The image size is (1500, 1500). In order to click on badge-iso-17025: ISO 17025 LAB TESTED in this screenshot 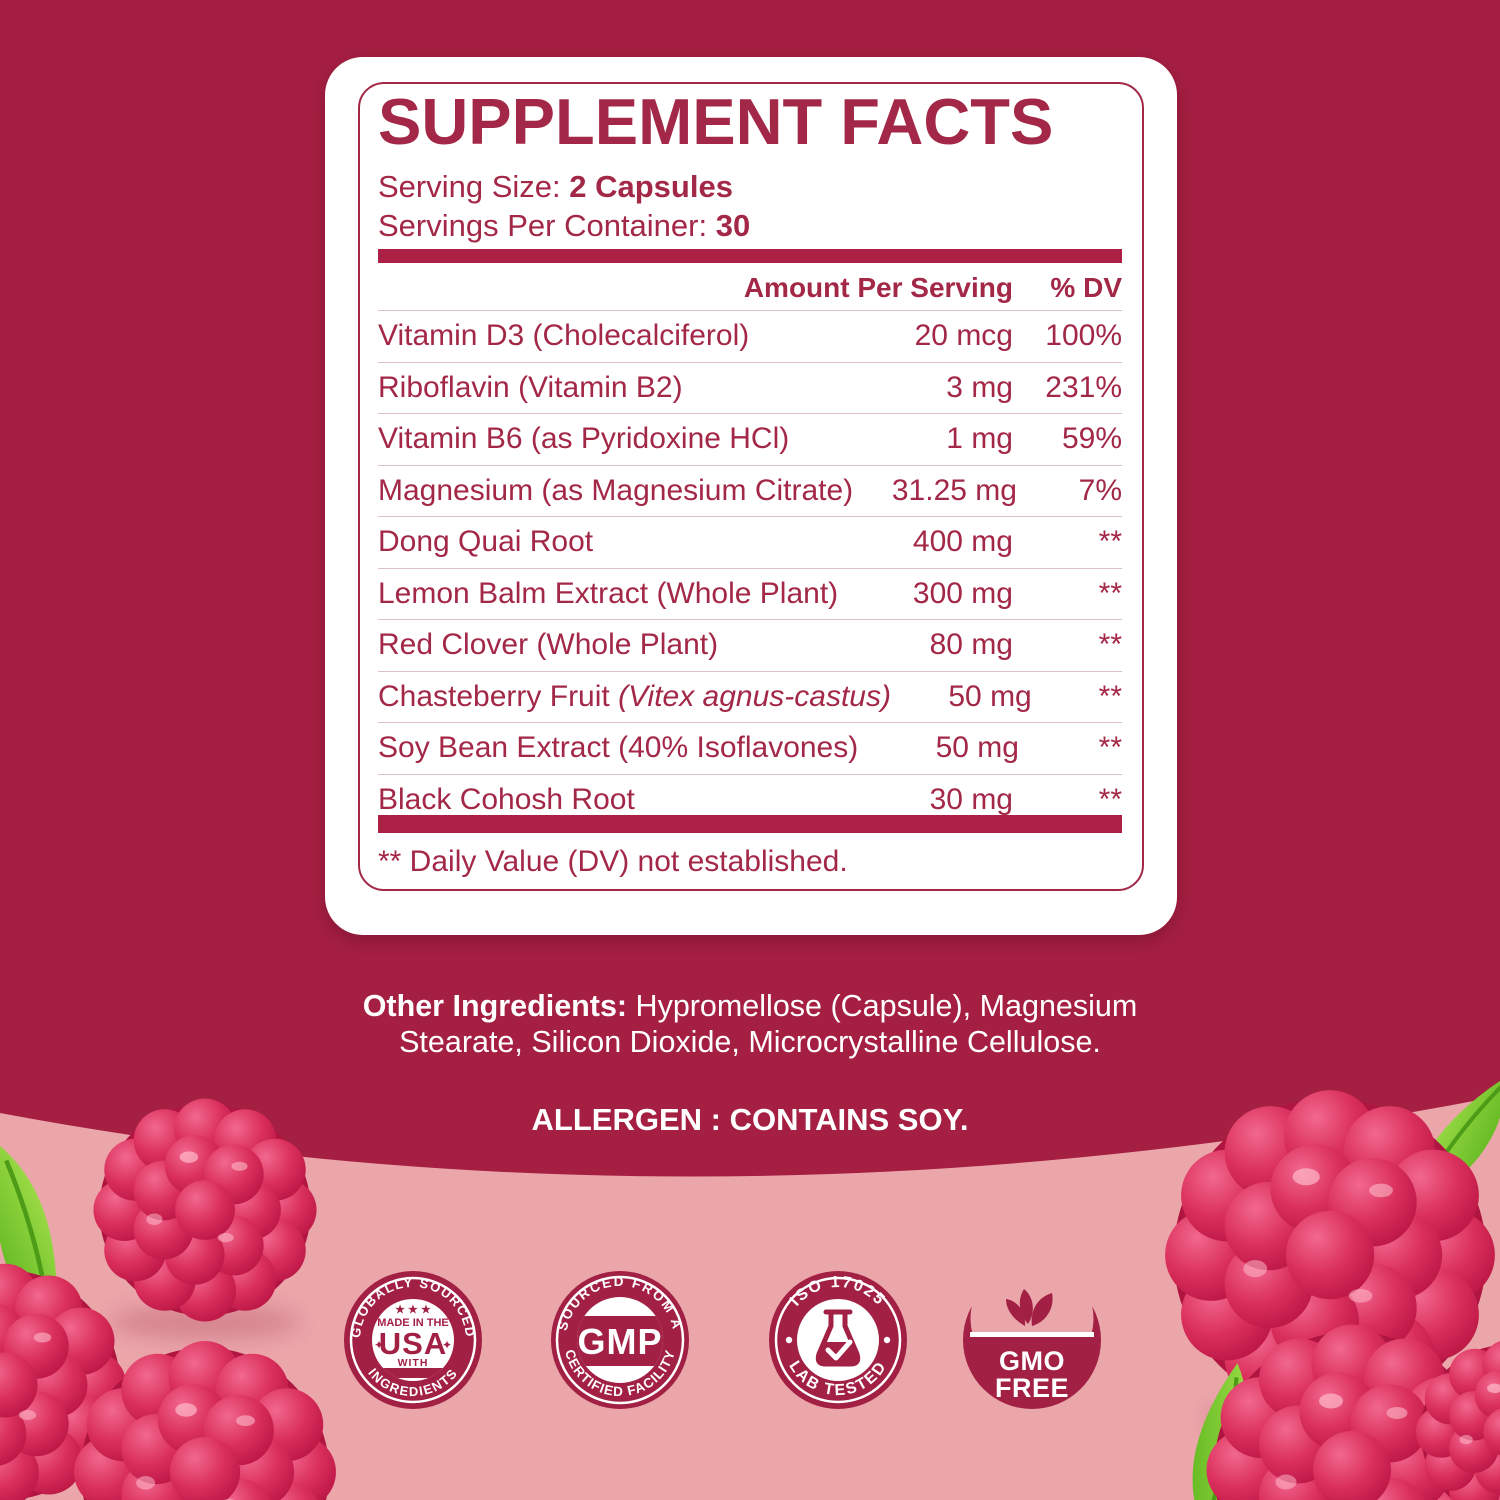, I will do `click(838, 1340)`.